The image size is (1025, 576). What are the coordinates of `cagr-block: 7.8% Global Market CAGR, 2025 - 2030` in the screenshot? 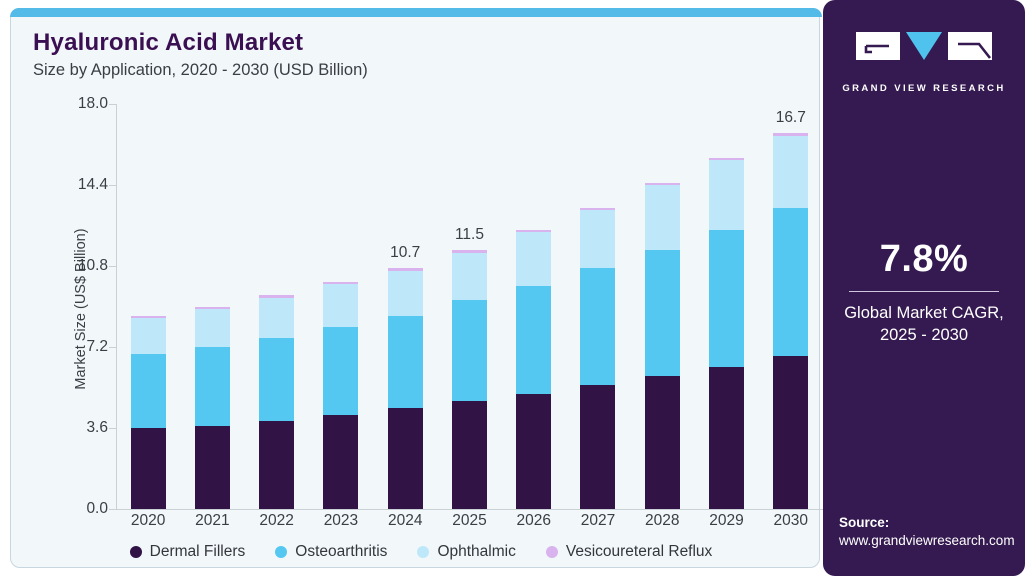 It's located at (924, 292).